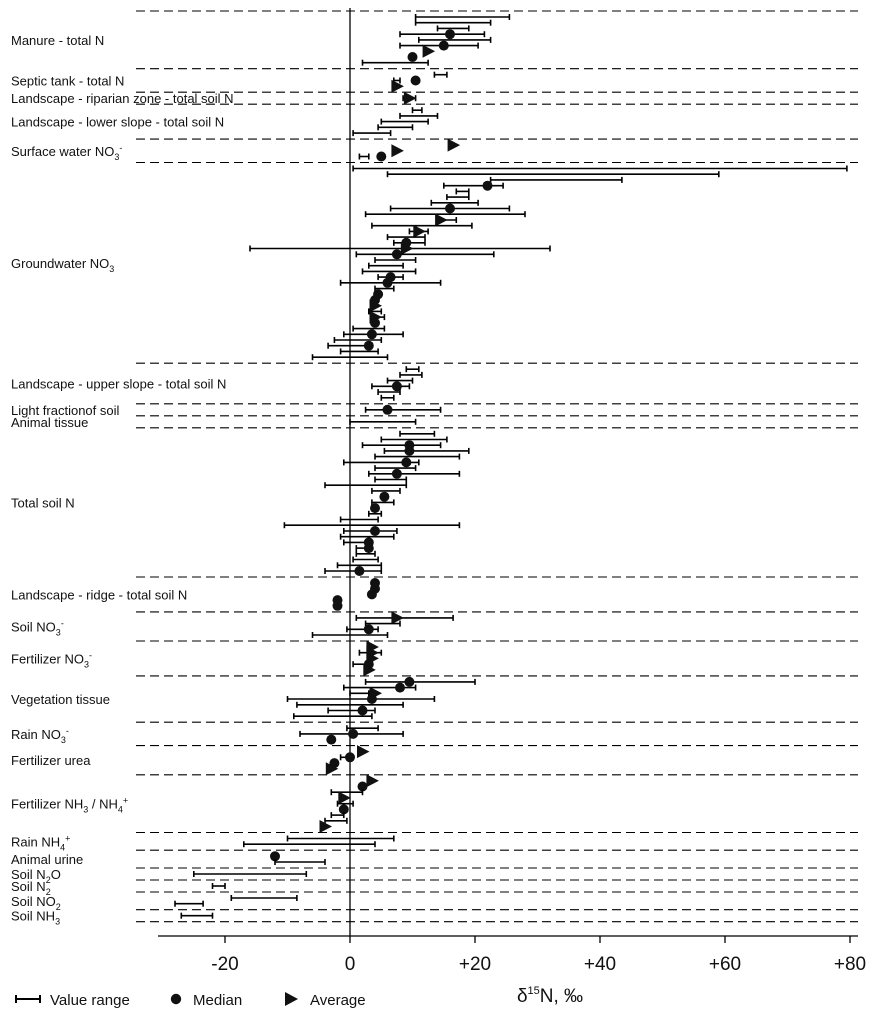 The width and height of the screenshot is (875, 1017). What do you see at coordinates (103, 804) in the screenshot?
I see `category-label-16-mid: / NH` at bounding box center [103, 804].